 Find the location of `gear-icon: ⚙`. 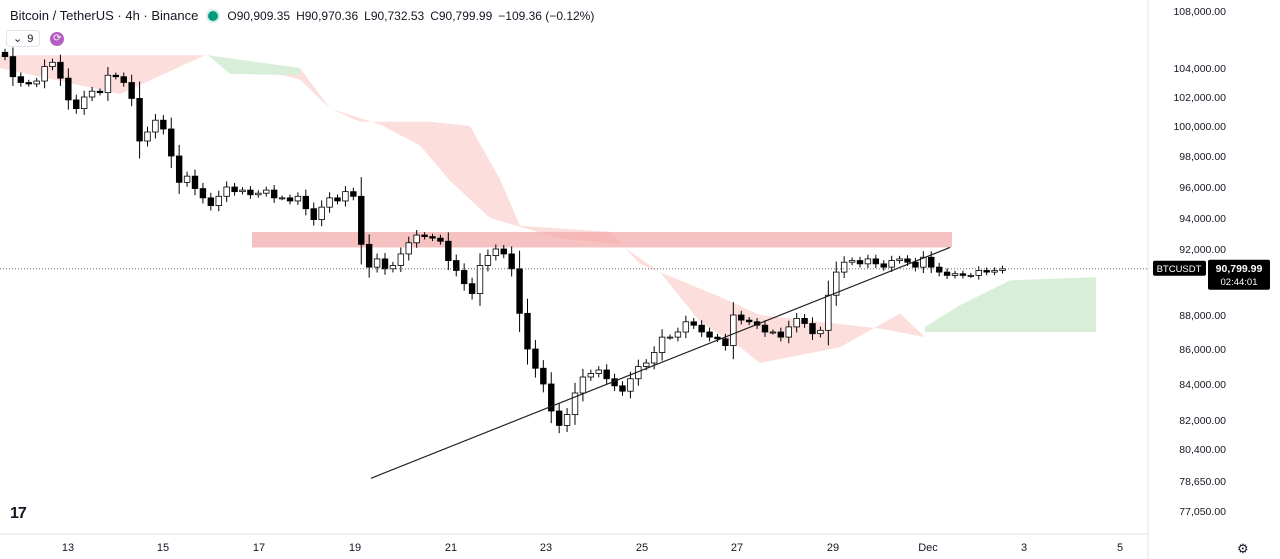

gear-icon: ⚙ is located at coordinates (1243, 548).